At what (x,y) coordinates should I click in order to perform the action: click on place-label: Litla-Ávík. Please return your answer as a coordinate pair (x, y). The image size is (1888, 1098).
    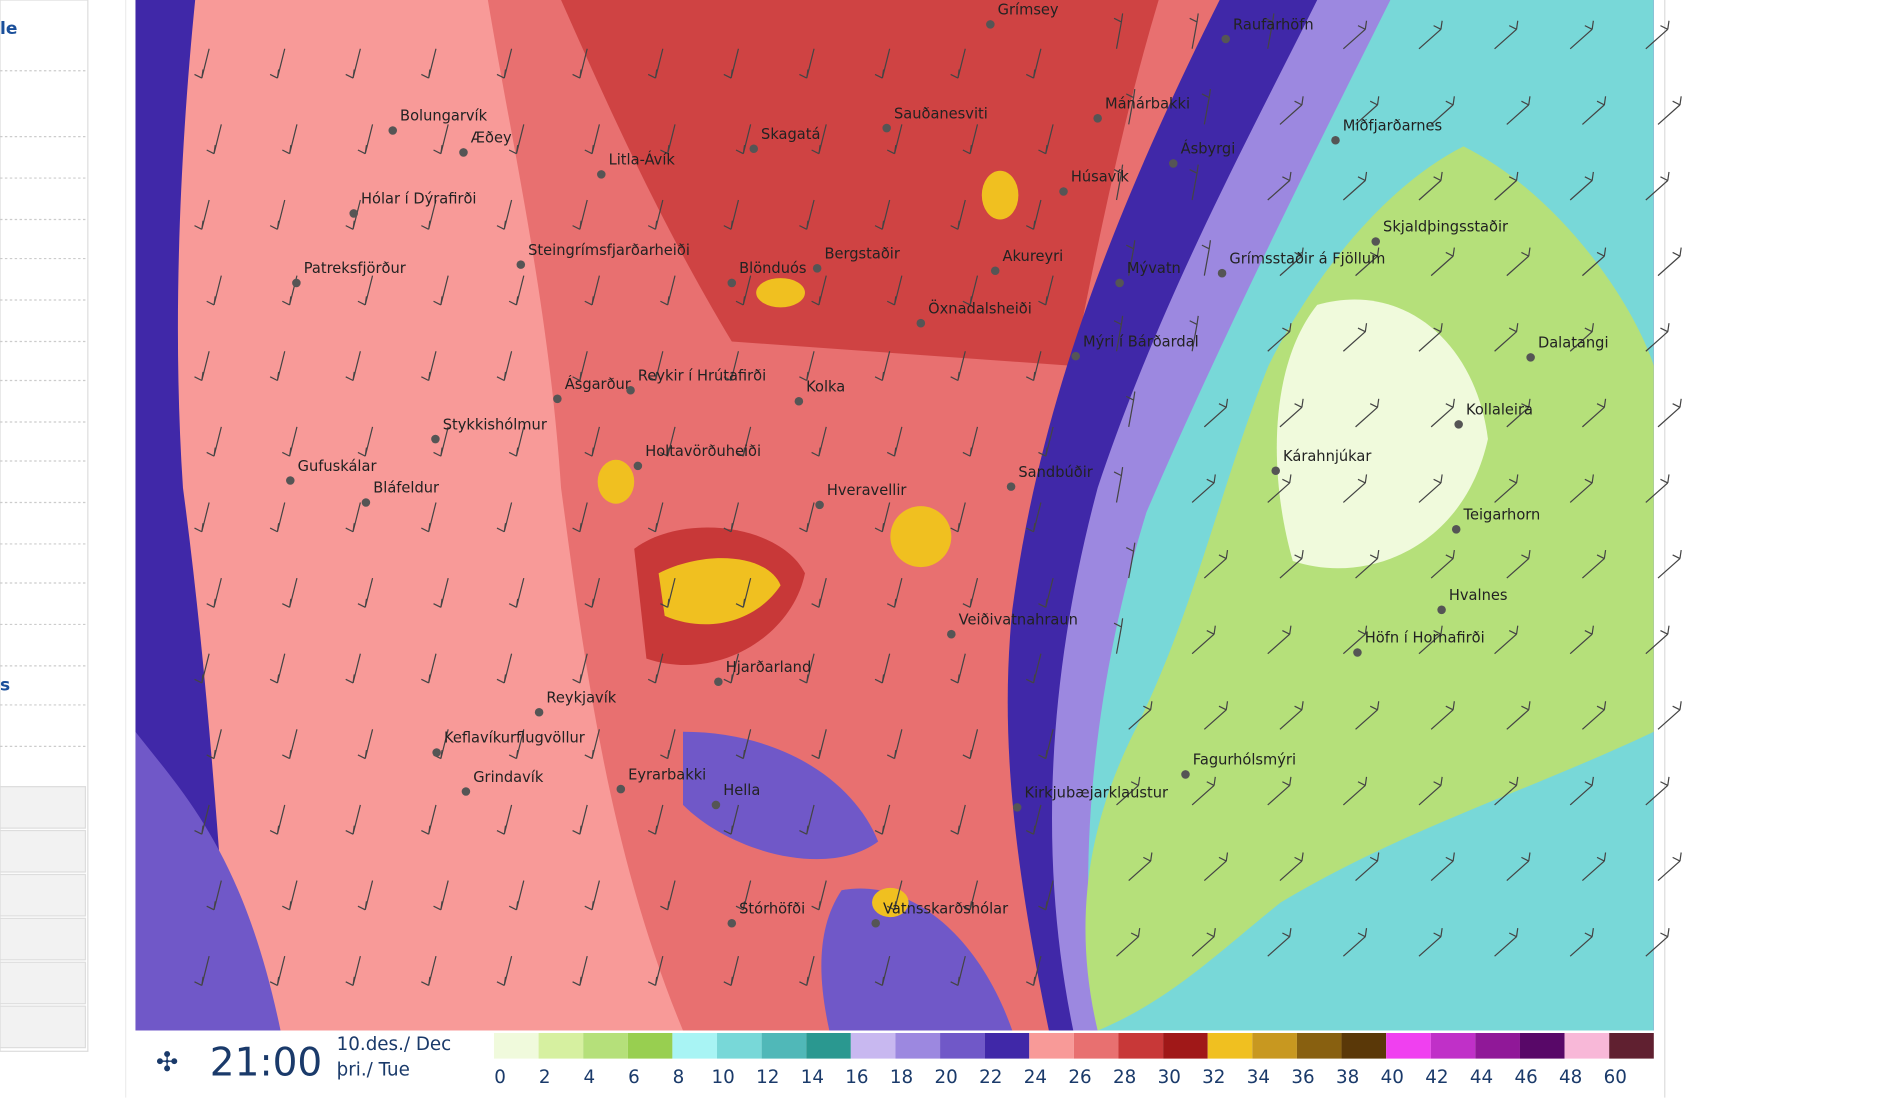
    Looking at the image, I should click on (642, 160).